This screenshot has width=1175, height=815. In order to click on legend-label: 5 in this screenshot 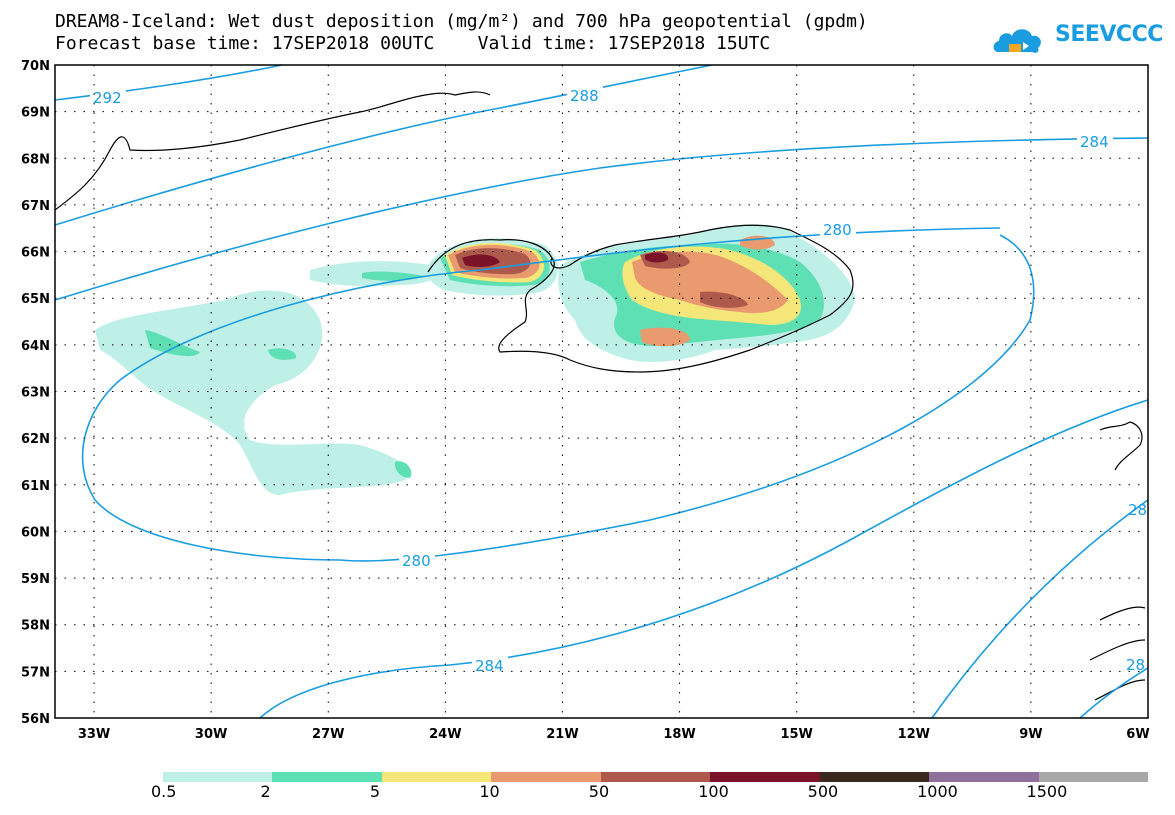, I will do `click(375, 791)`.